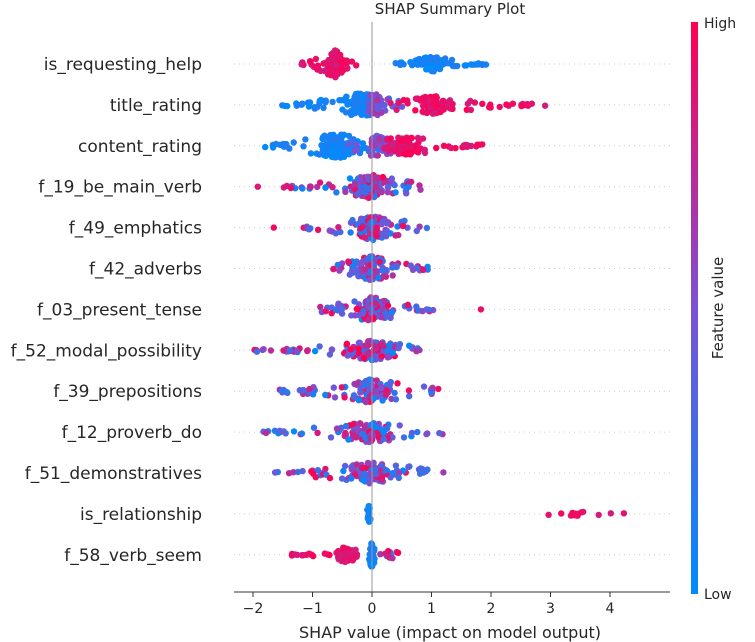 Image resolution: width=755 pixels, height=642 pixels. I want to click on feature-label-f-52-modal-possibility: f_52_modal_possibility, so click(106, 351).